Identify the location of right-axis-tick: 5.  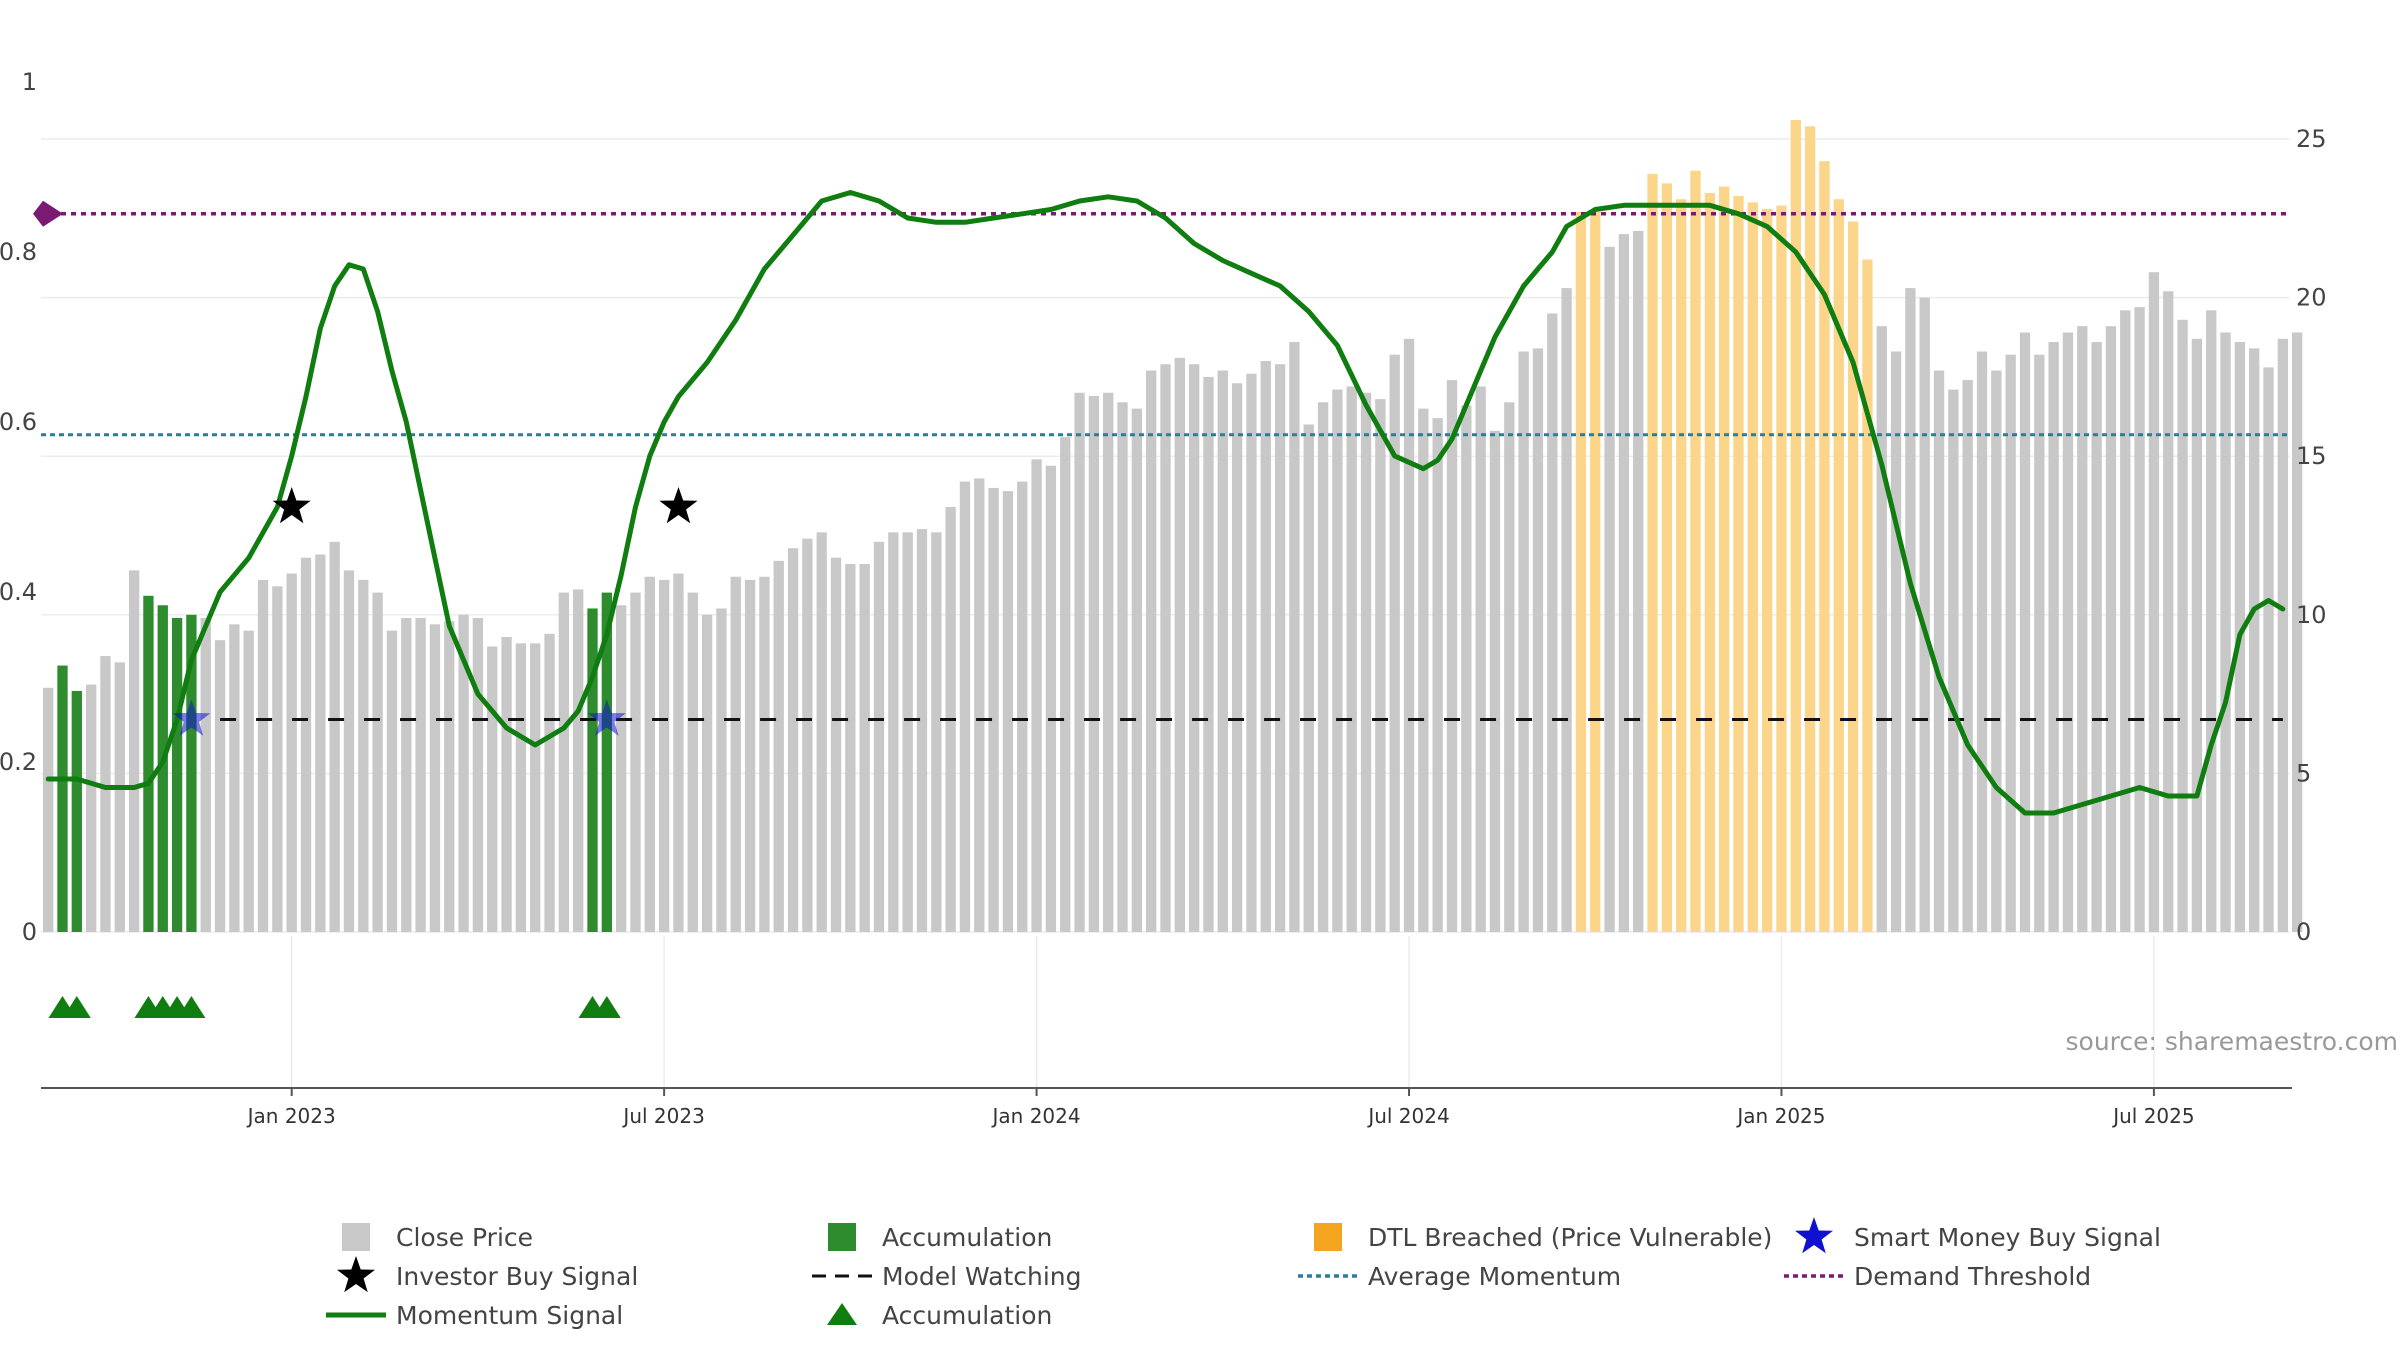
(2303, 773).